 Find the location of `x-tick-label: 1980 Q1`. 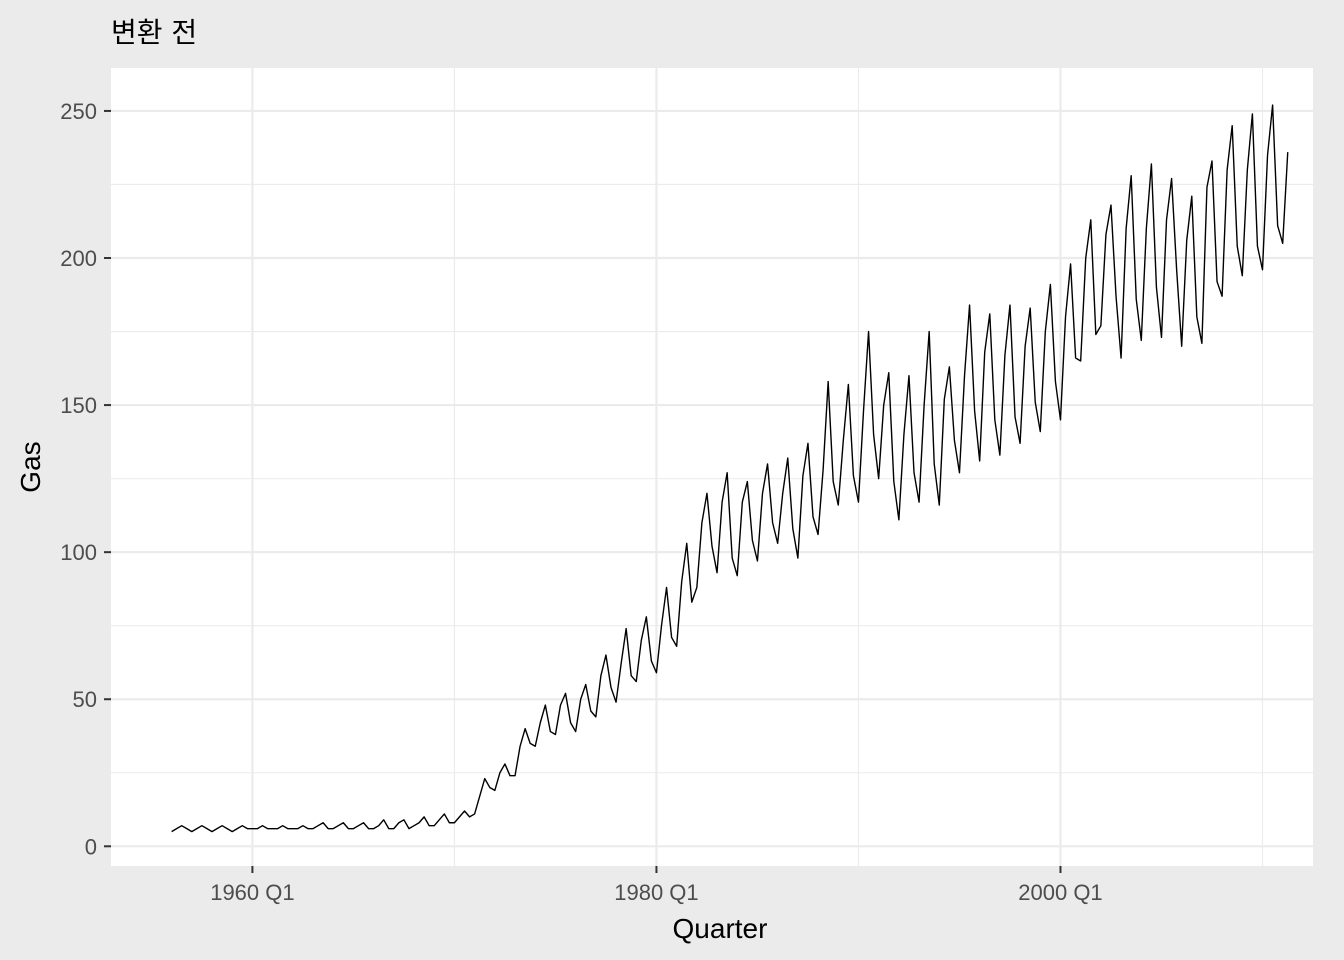

x-tick-label: 1980 Q1 is located at coordinates (656, 892).